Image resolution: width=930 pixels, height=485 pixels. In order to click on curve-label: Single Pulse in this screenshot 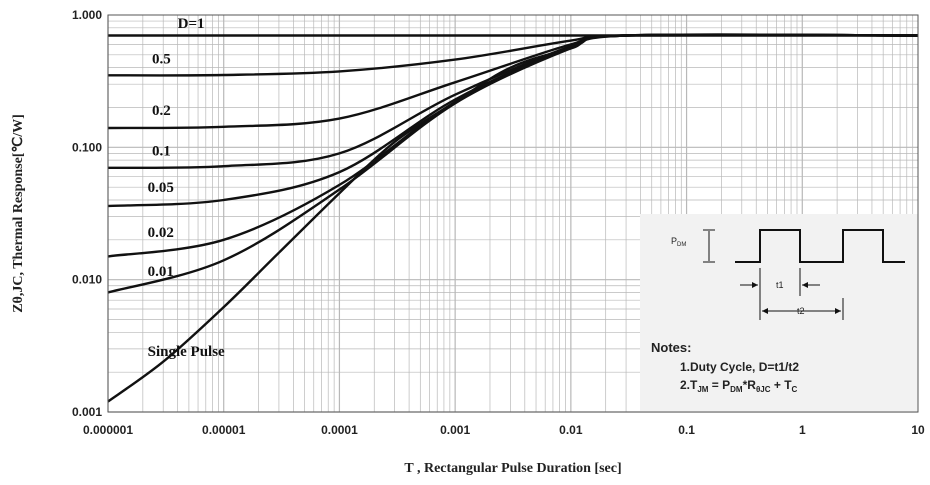, I will do `click(186, 352)`.